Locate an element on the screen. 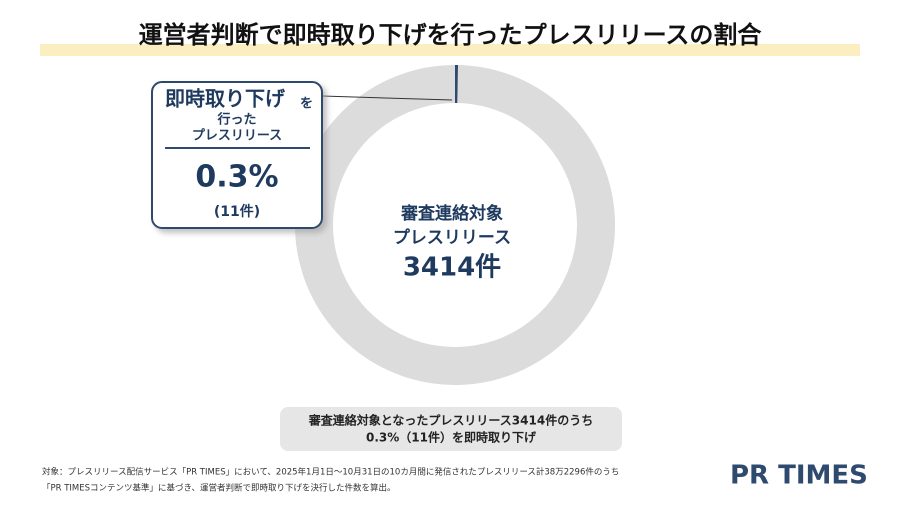 The image size is (900, 506). callout-title: 即時取り下げ is located at coordinates (225, 99).